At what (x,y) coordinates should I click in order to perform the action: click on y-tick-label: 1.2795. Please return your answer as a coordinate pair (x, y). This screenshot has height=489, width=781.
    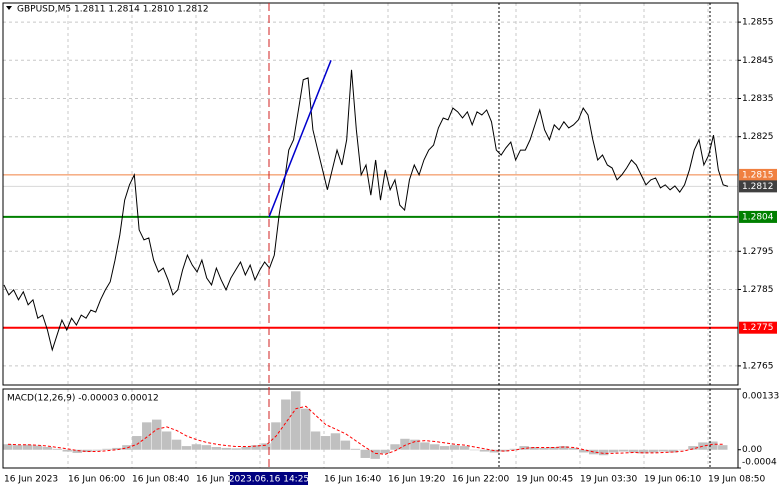
    Looking at the image, I should click on (758, 252).